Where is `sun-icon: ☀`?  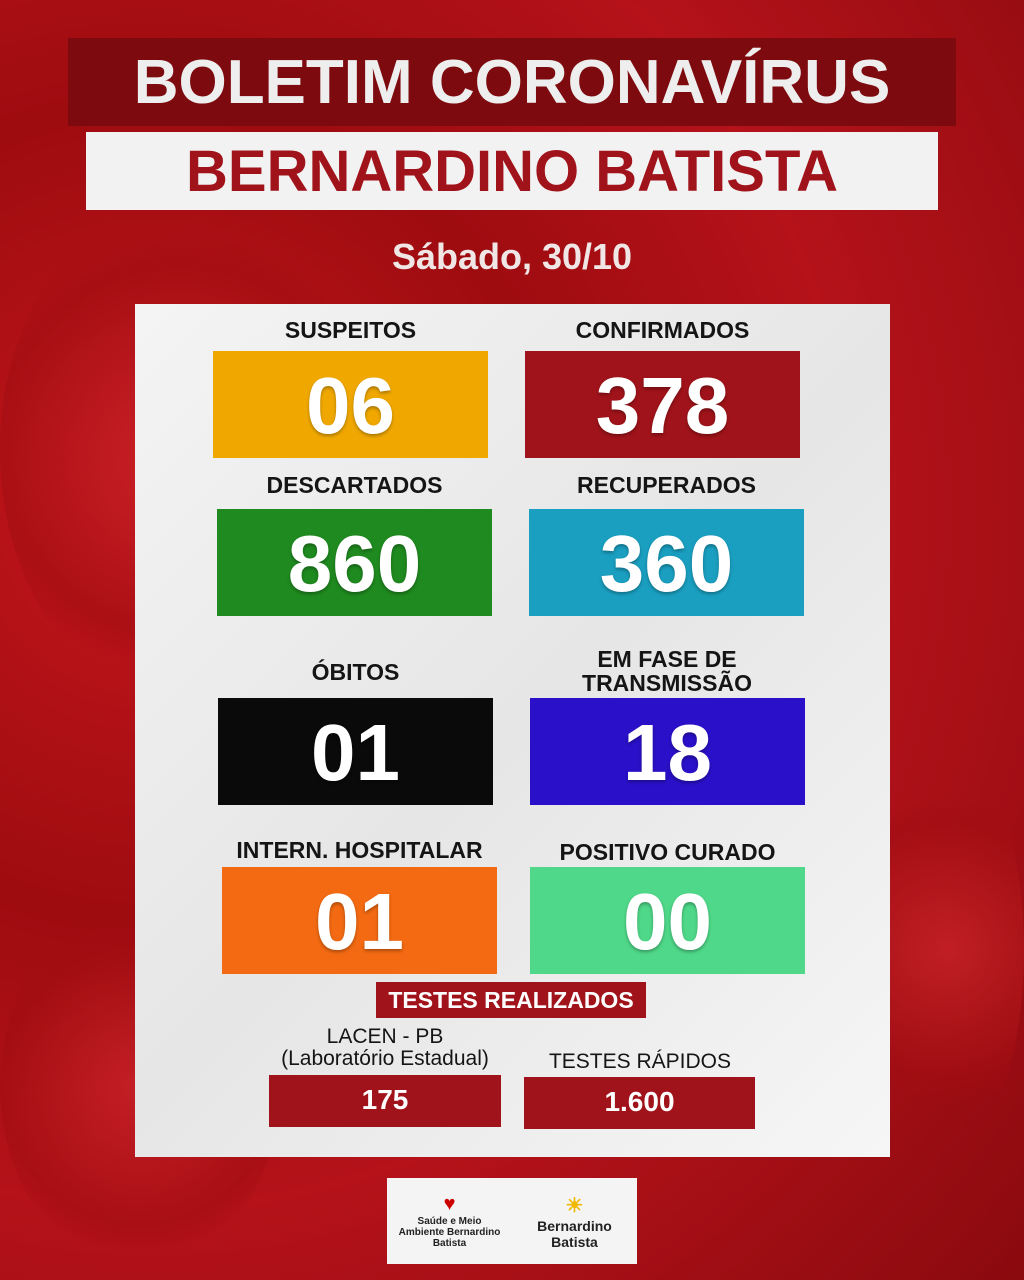 sun-icon: ☀ is located at coordinates (574, 1205).